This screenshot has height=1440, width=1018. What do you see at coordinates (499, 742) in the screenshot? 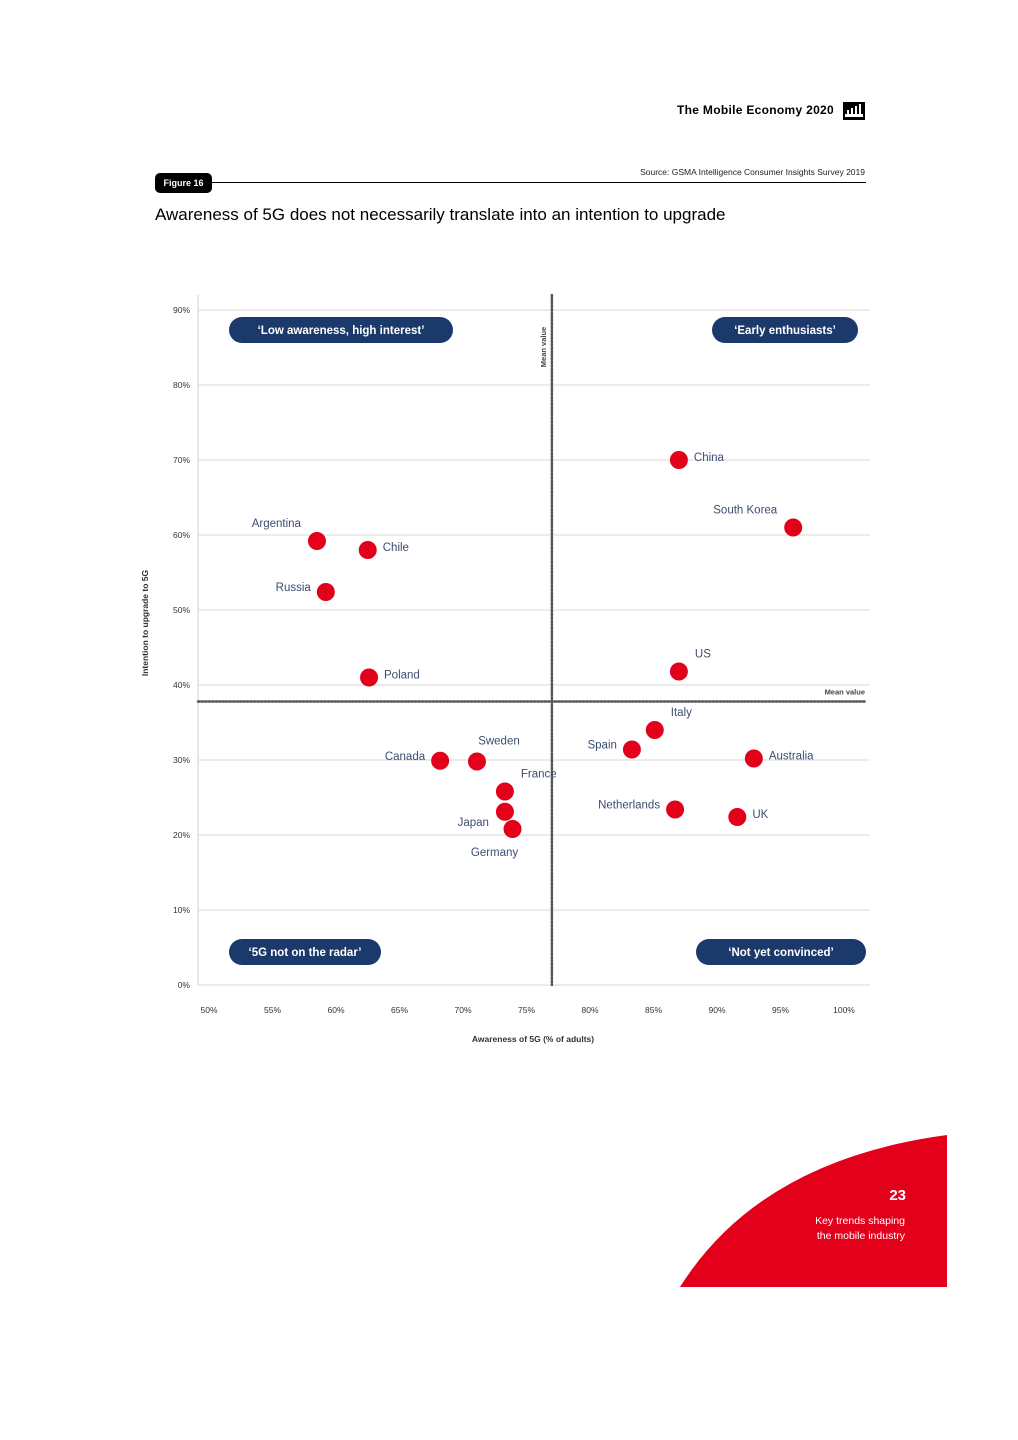
I see `point-label-sweden: Sweden` at bounding box center [499, 742].